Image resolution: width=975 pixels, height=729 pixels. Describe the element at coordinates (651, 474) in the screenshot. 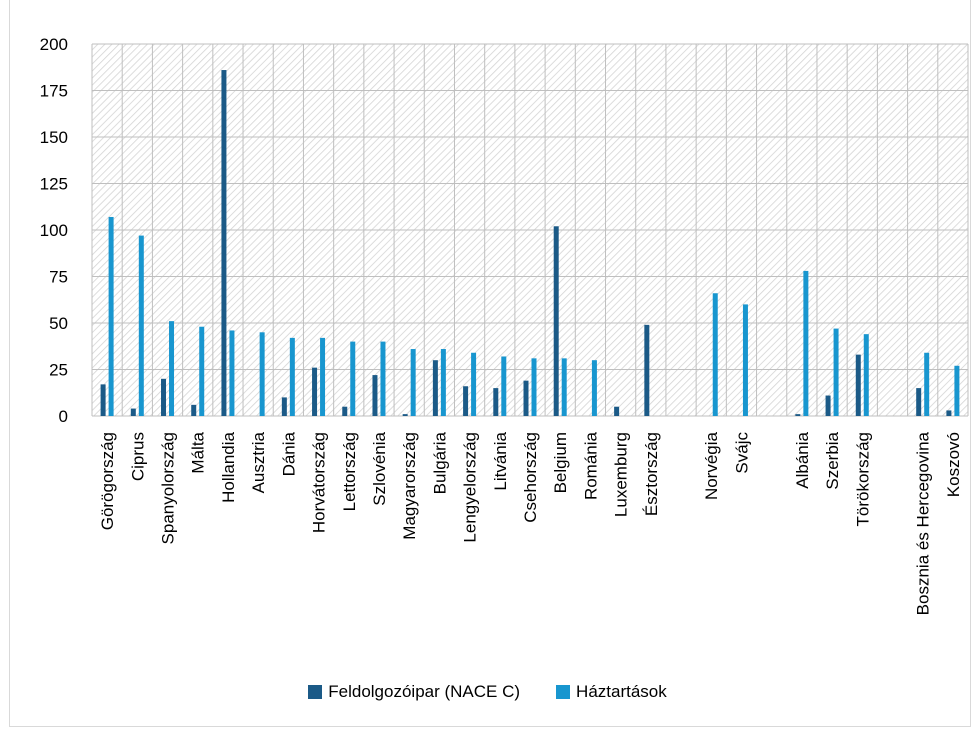

I see `x-category-label: Észtország` at that location.